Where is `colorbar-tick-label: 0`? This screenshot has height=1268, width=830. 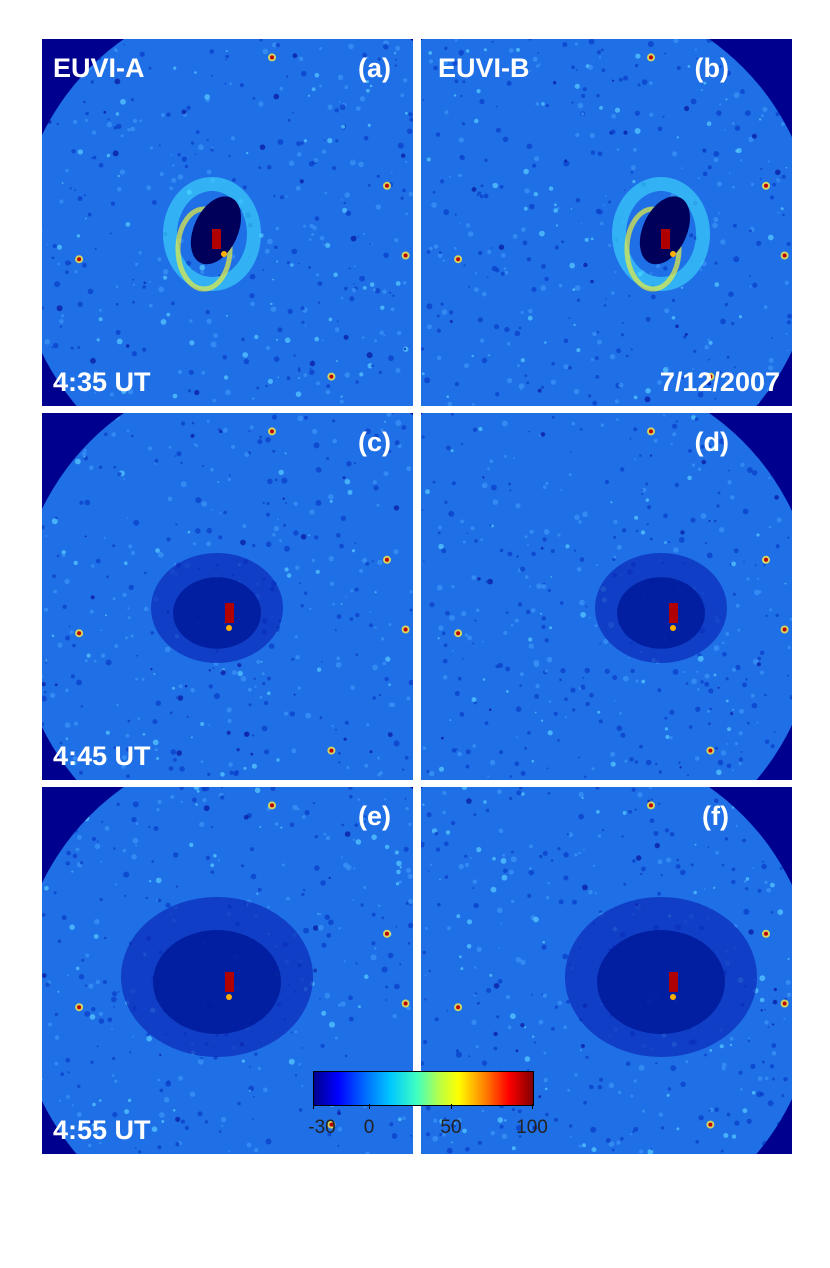
colorbar-tick-label: 0 is located at coordinates (369, 1127).